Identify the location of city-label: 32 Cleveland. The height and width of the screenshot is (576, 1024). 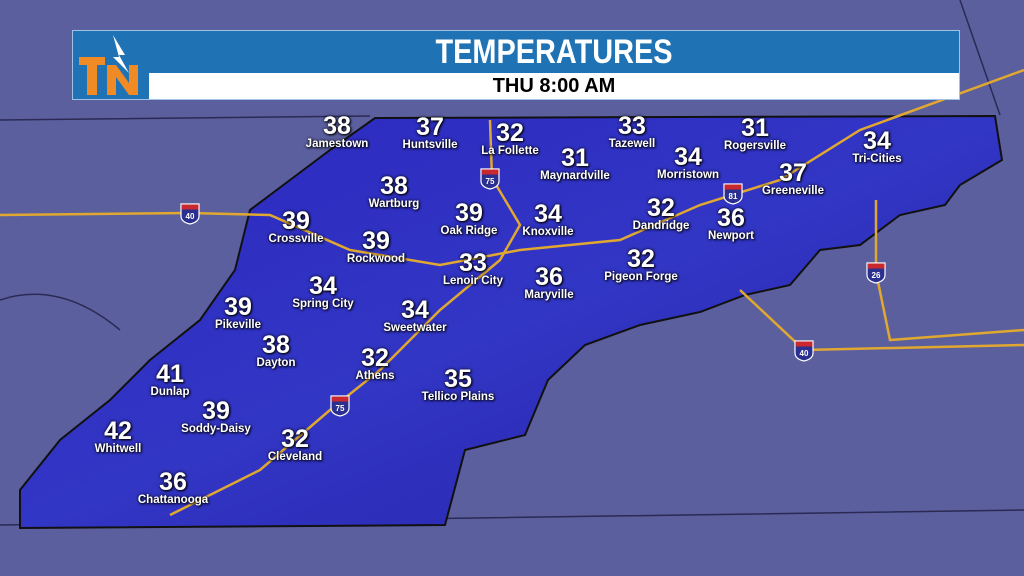
(295, 445).